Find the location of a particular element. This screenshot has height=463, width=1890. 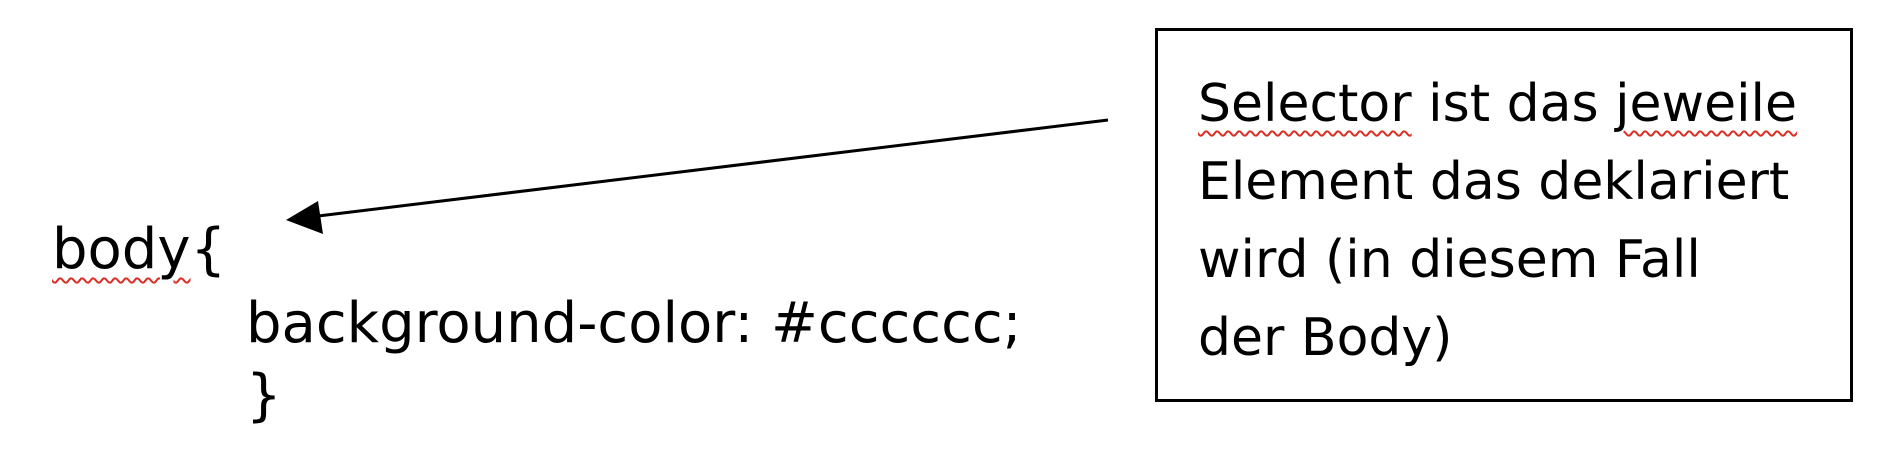

callout-line-1: Selector ist das jeweile is located at coordinates (1518, 104).